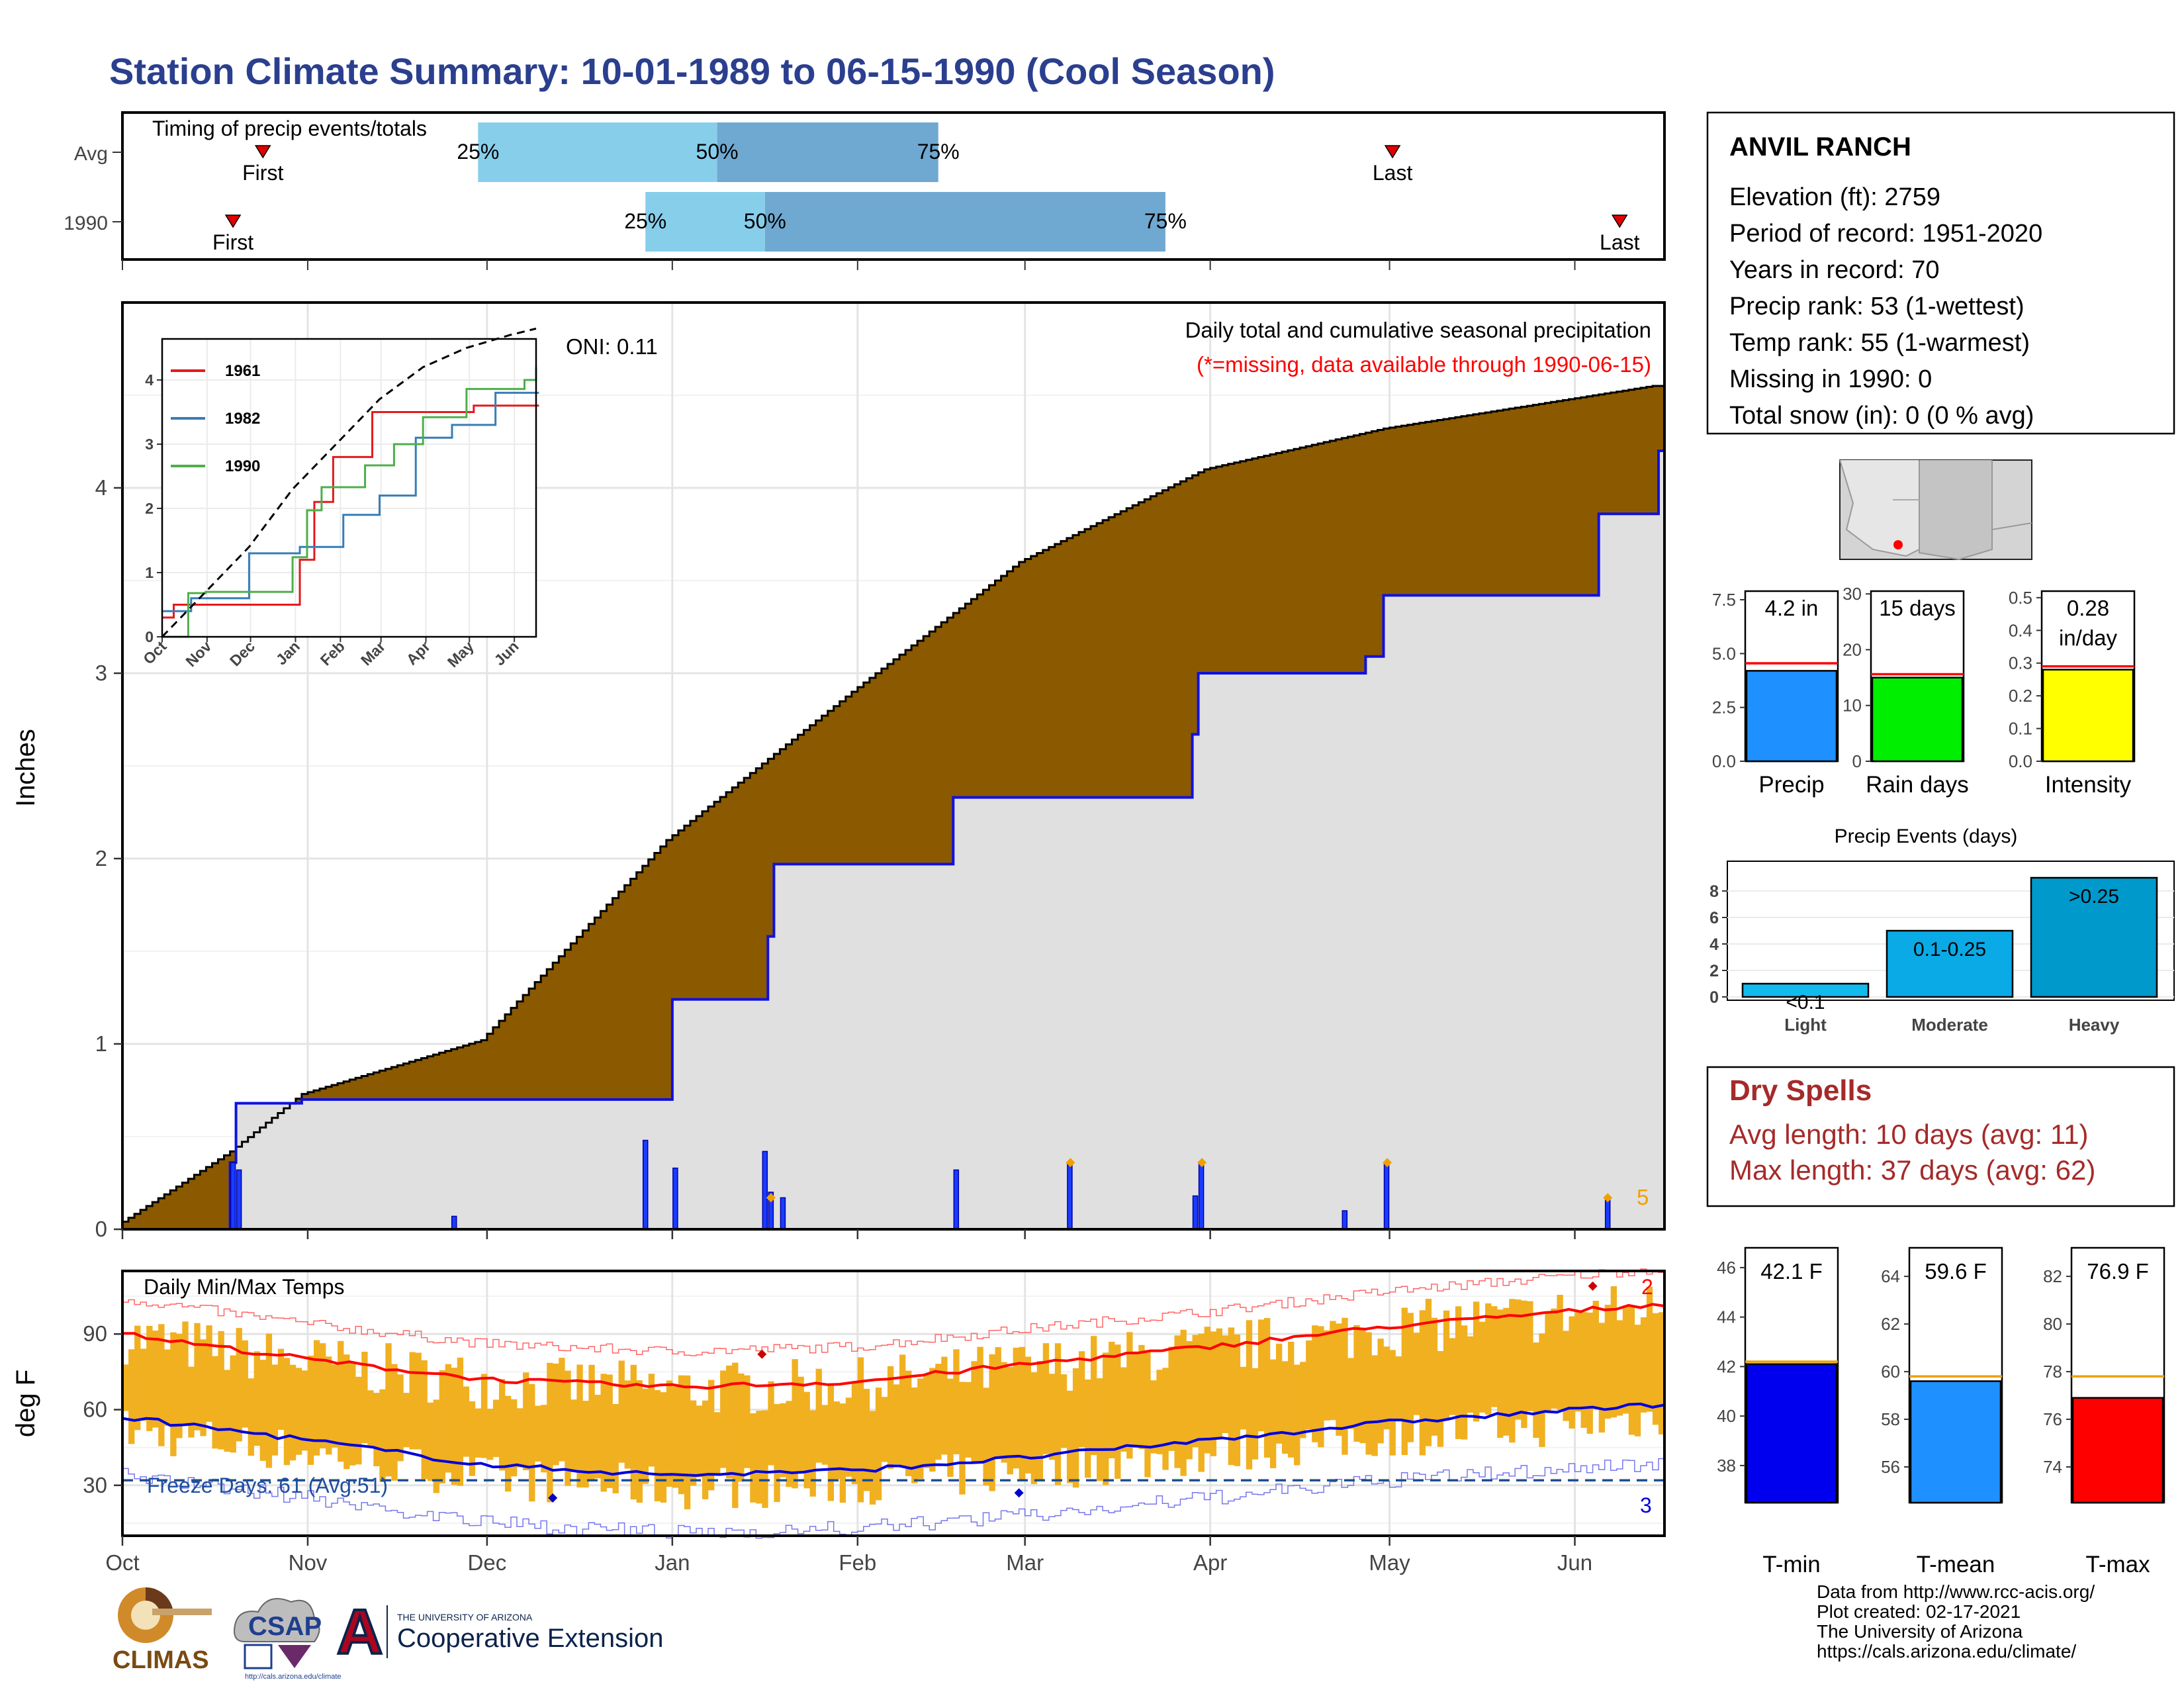  Describe the element at coordinates (349, 488) in the screenshot. I see `inset-border` at that location.